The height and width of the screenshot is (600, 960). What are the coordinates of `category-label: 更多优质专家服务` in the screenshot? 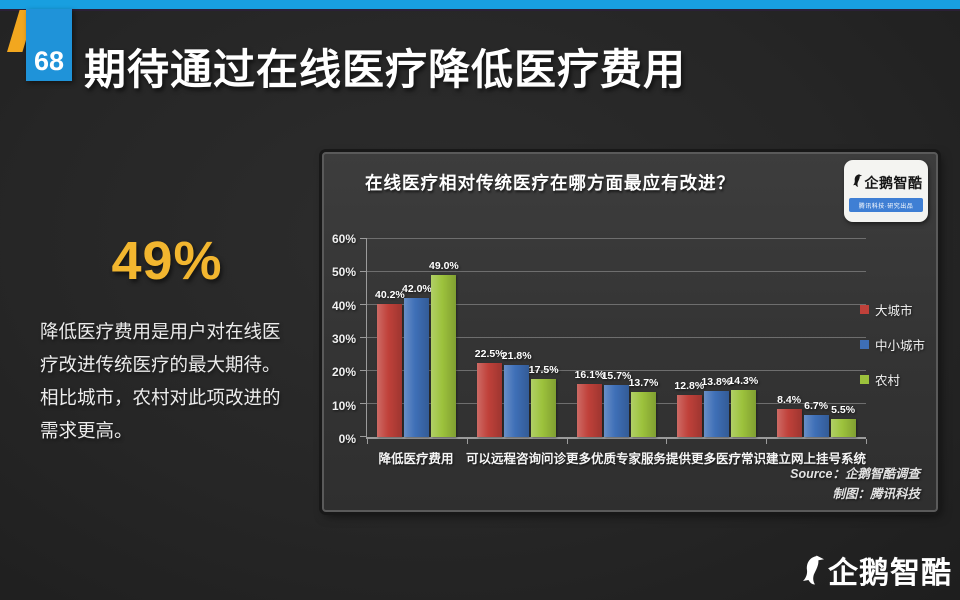 It's located at (615, 459).